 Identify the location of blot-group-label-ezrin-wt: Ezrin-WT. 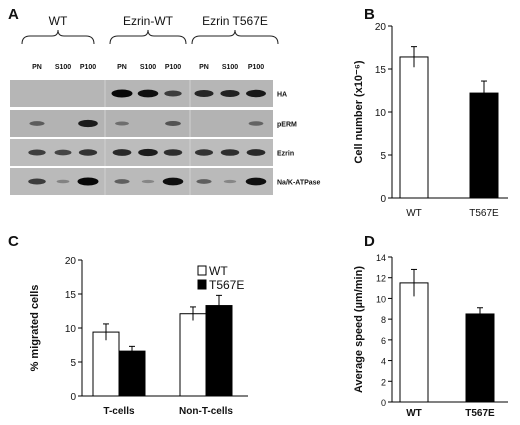
(148, 21).